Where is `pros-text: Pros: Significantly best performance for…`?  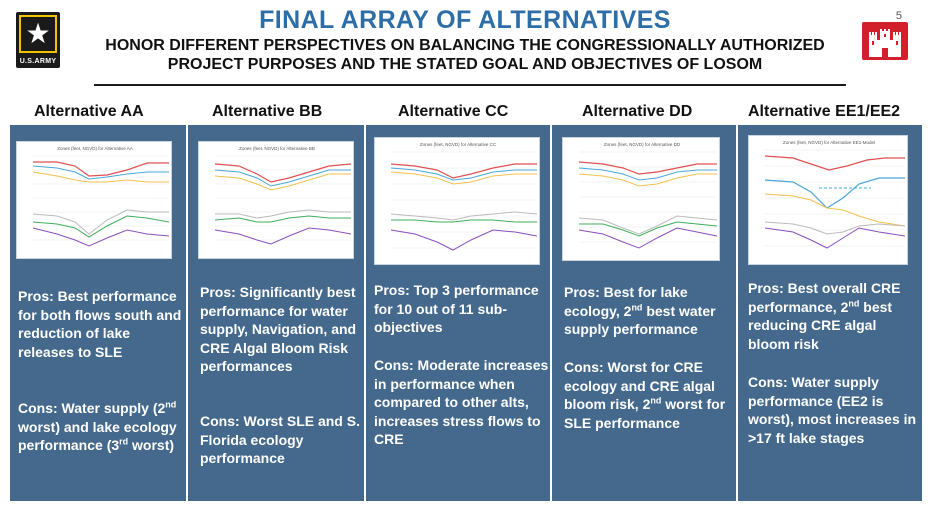 pros-text: Pros: Significantly best performance for… is located at coordinates (278, 329).